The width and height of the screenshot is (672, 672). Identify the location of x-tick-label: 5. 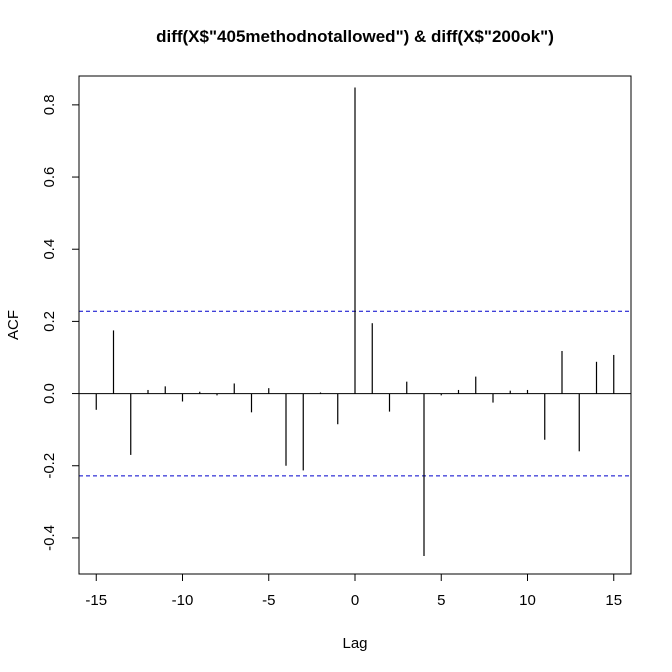
(441, 600).